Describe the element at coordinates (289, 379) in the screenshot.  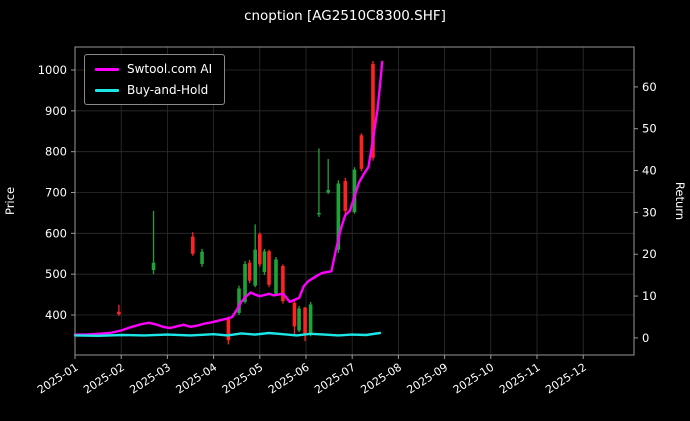
I see `svg-text: 2025-06` at that location.